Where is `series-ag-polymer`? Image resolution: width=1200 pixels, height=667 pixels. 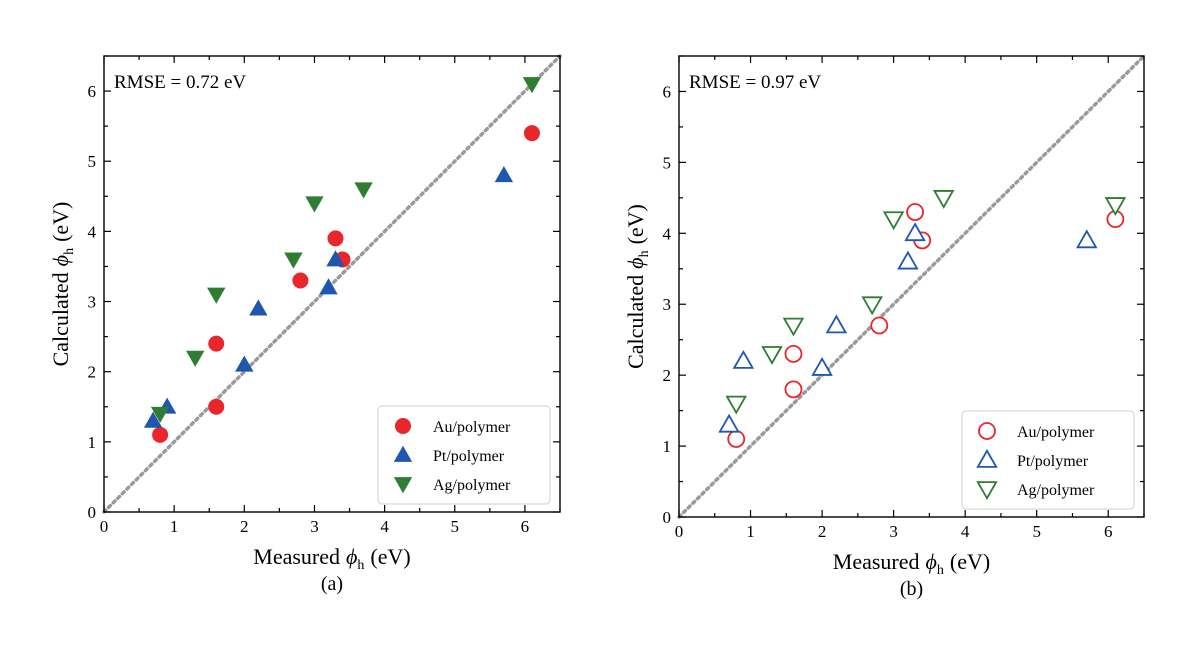
series-ag-polymer is located at coordinates (926, 302).